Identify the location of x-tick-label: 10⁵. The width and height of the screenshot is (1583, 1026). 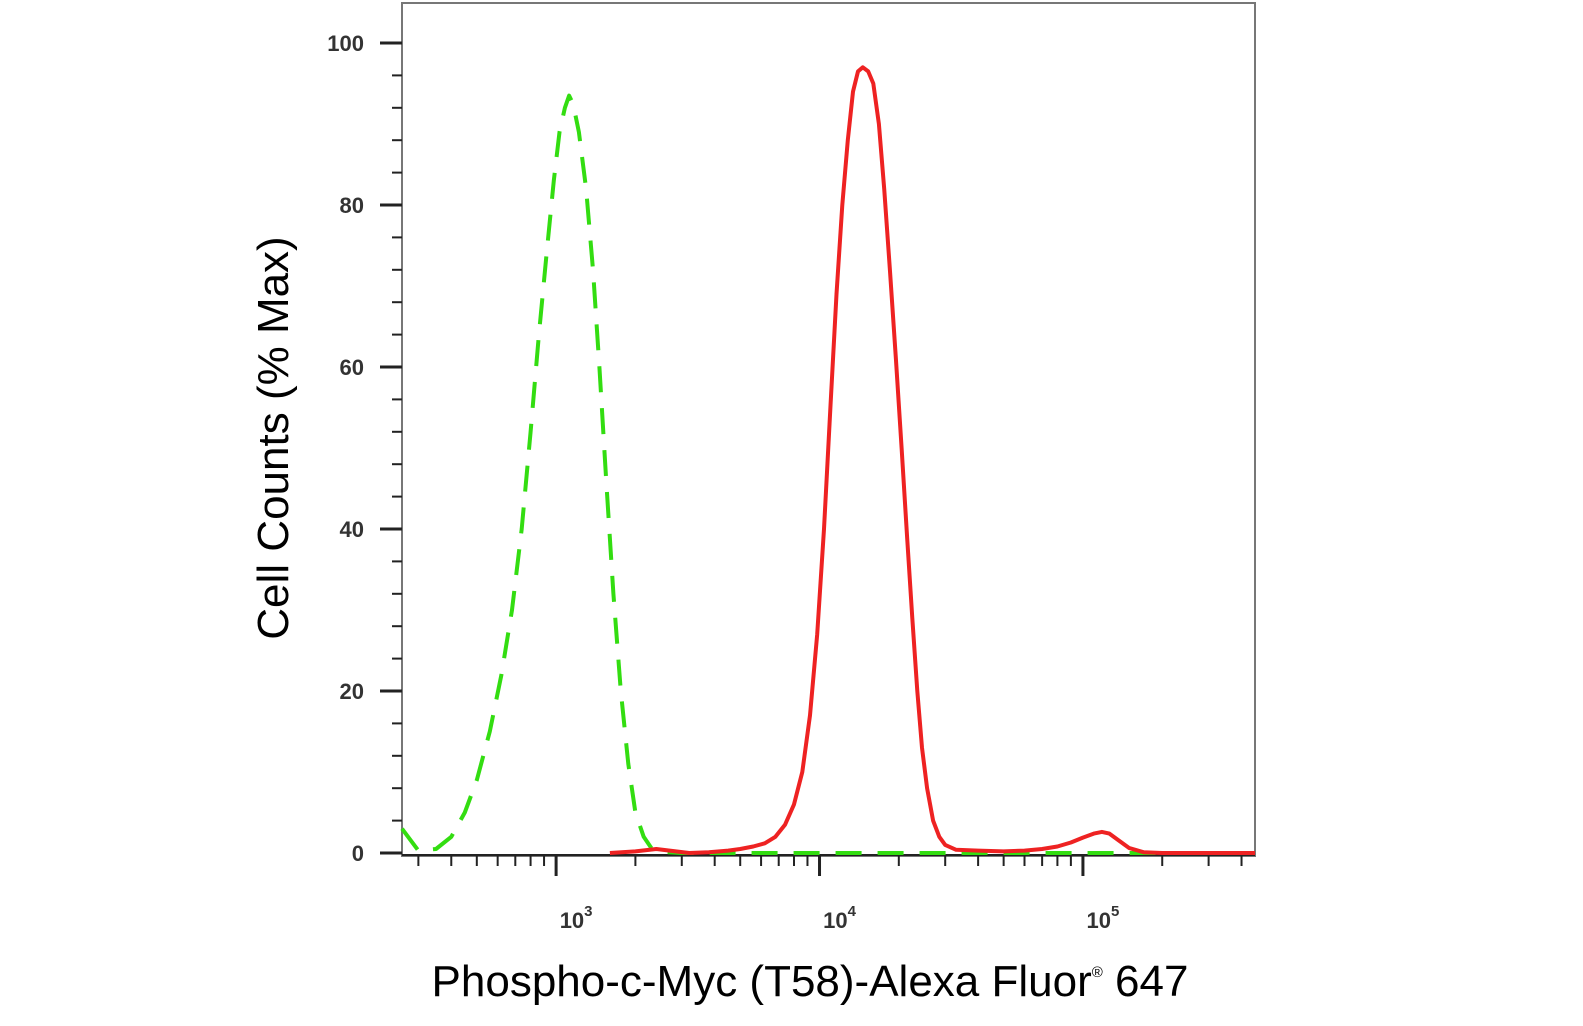
(1103, 918).